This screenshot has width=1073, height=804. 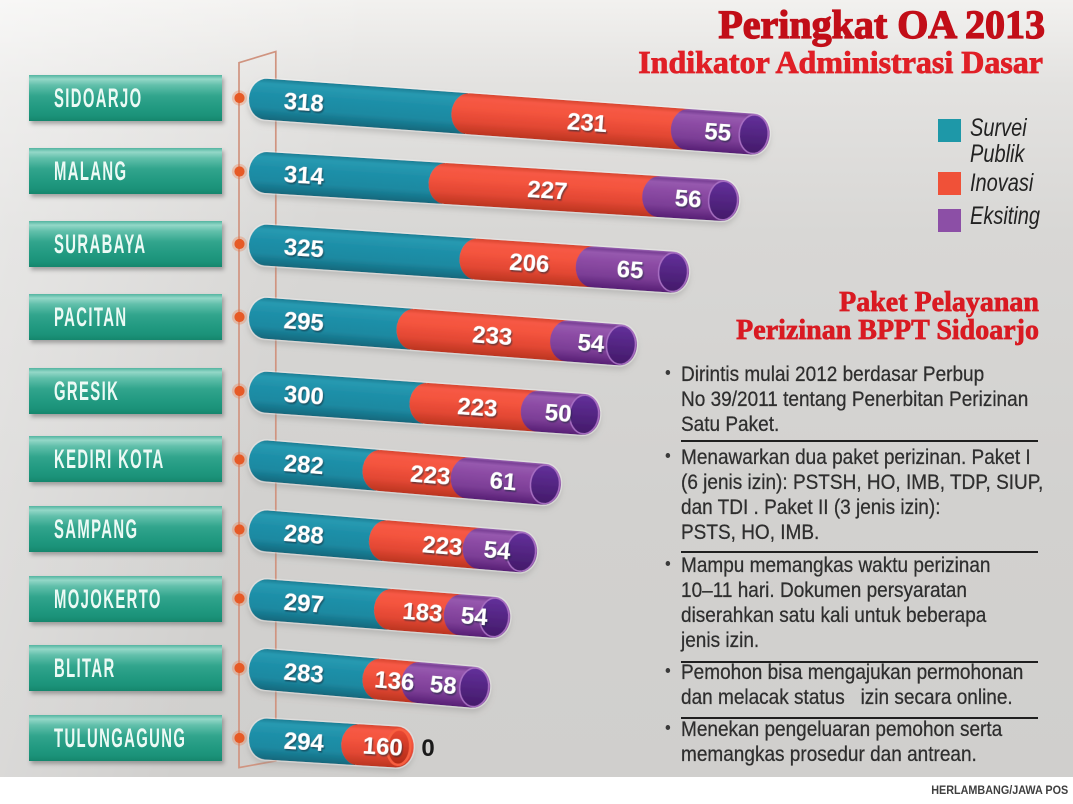 What do you see at coordinates (304, 604) in the screenshot?
I see `svg-text: 297` at bounding box center [304, 604].